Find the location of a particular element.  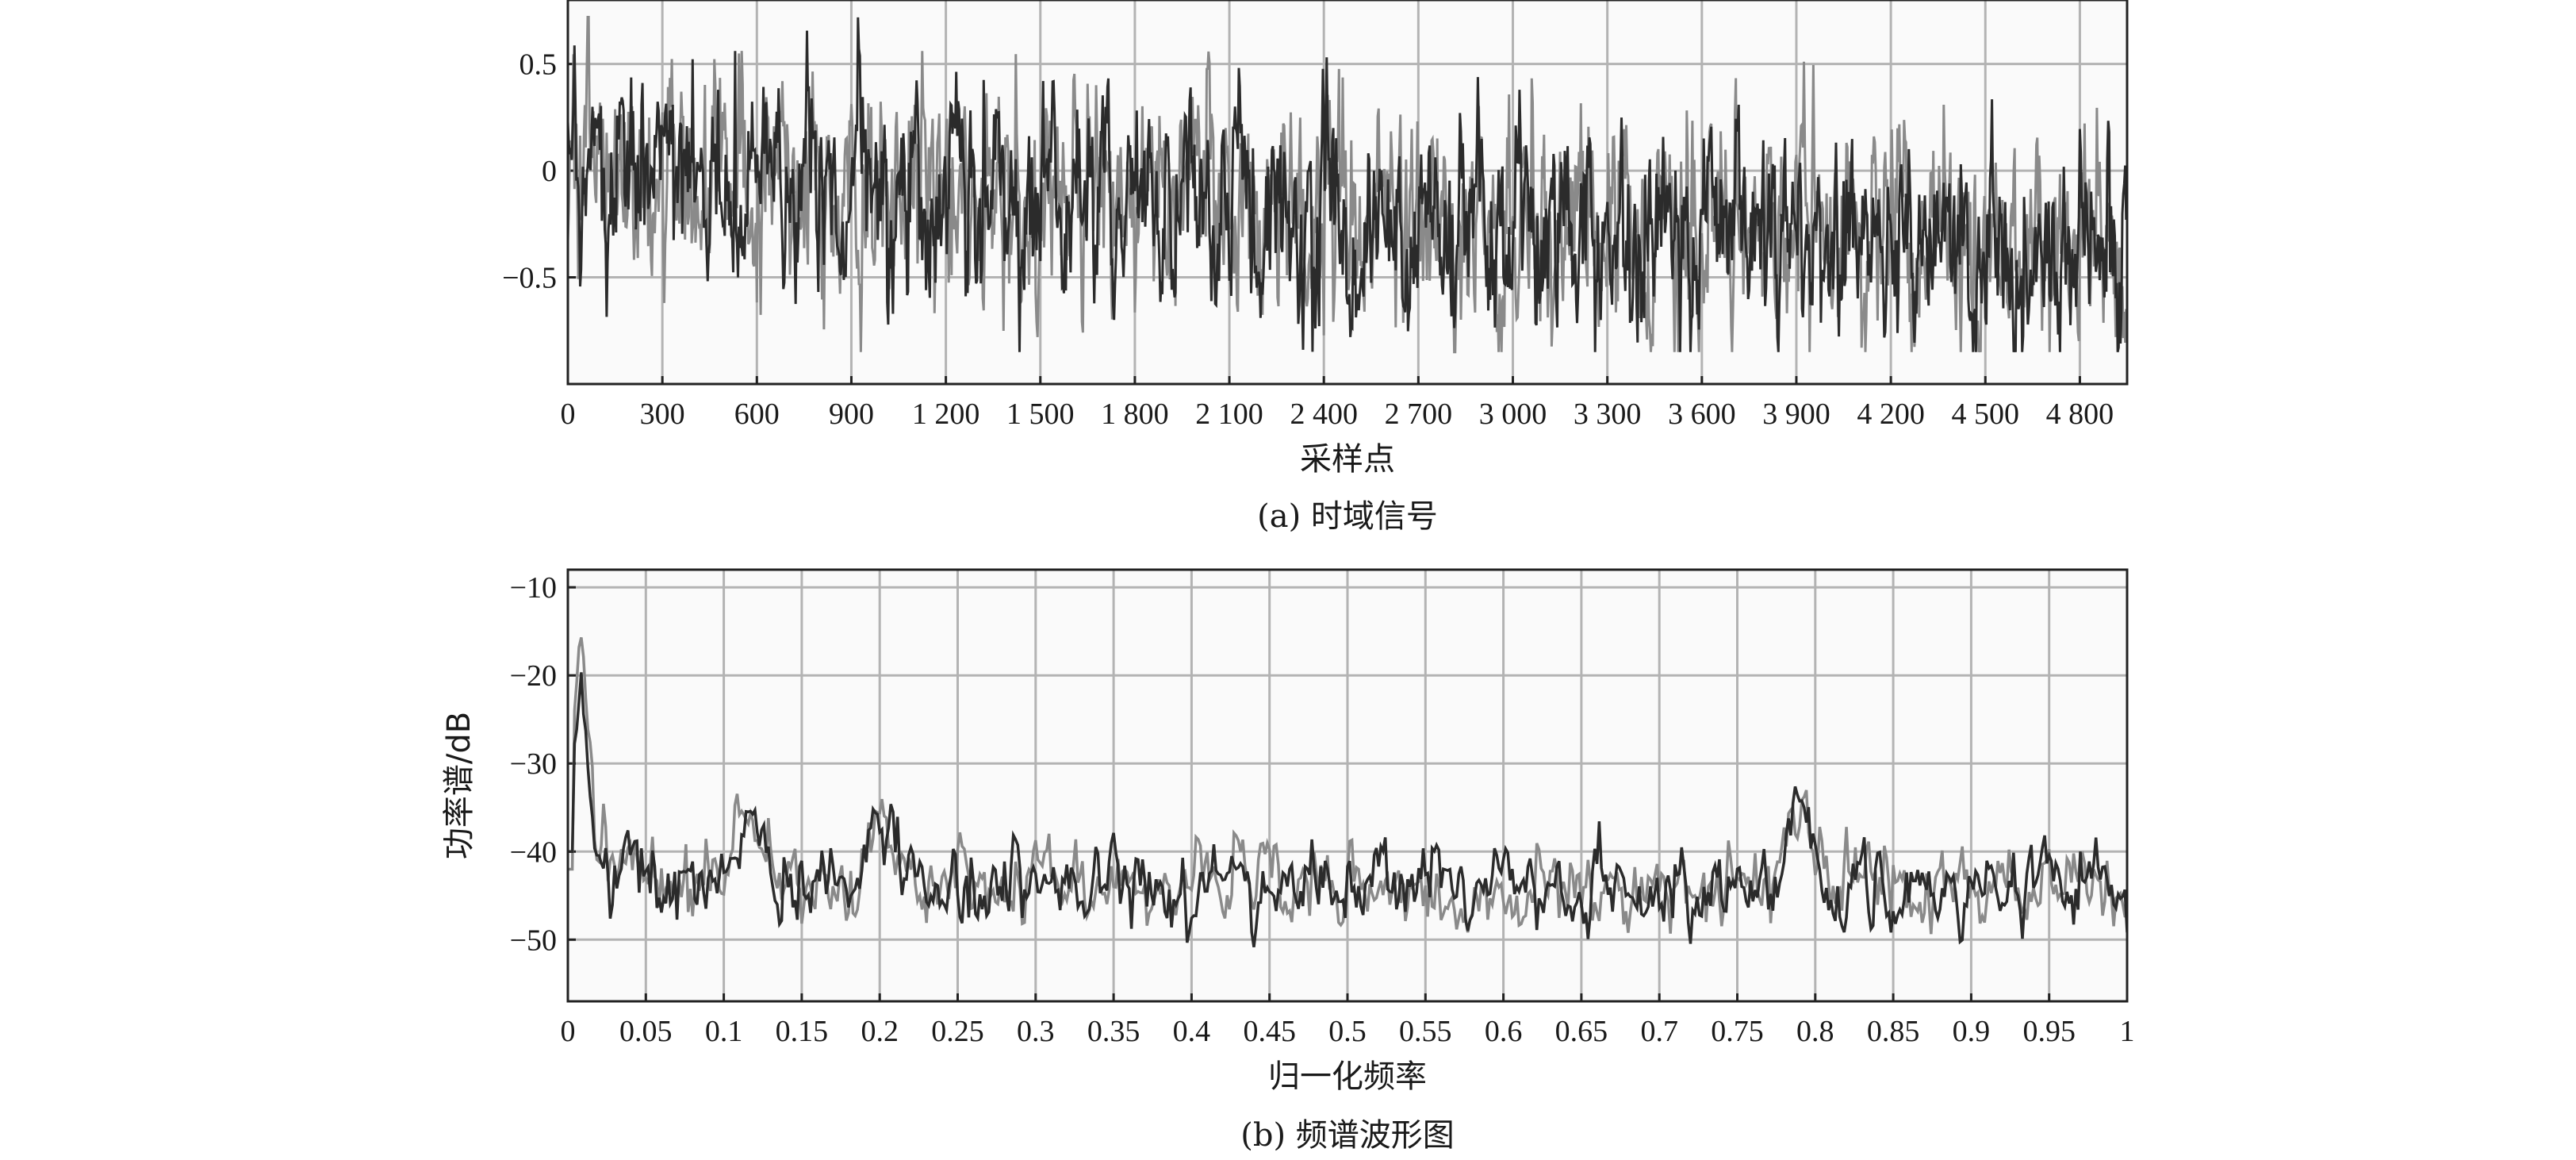

spectrum-x-tick-label: 0.95 is located at coordinates (2049, 1031).